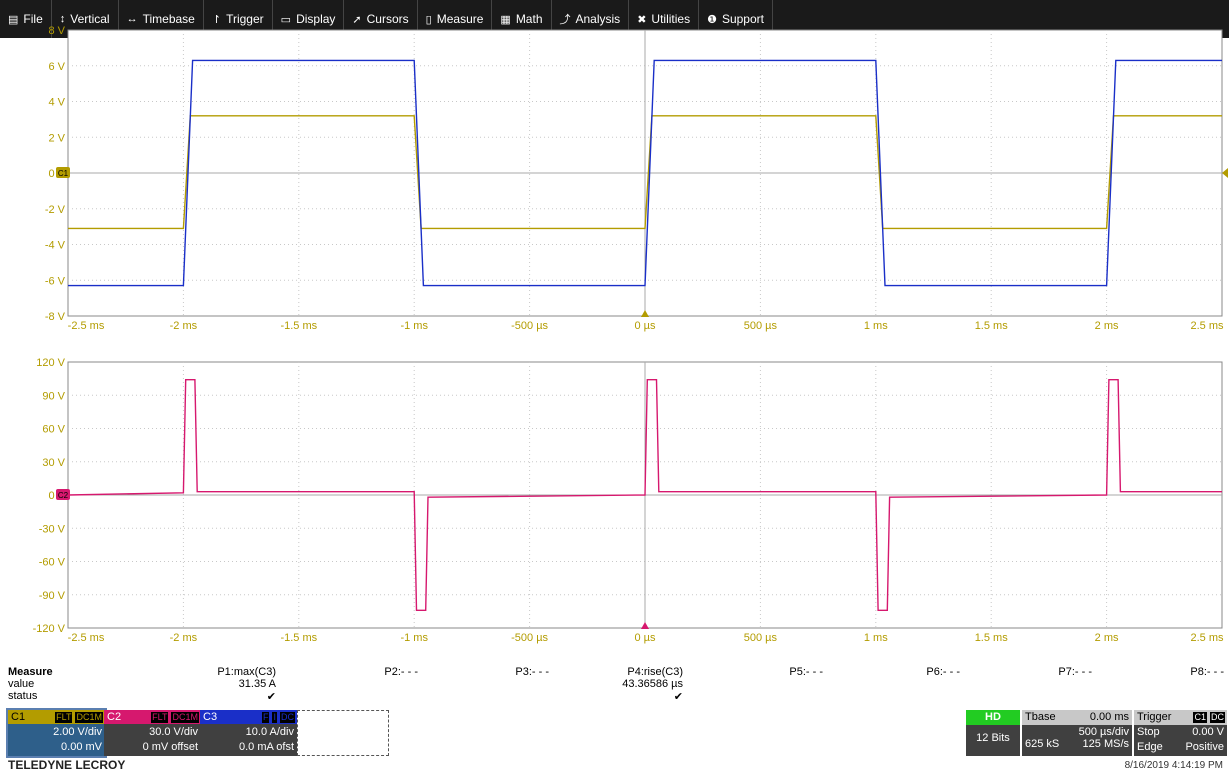 This screenshot has width=1229, height=774. Describe the element at coordinates (55, 281) in the screenshot. I see `y-tick-label: -6 V` at that location.